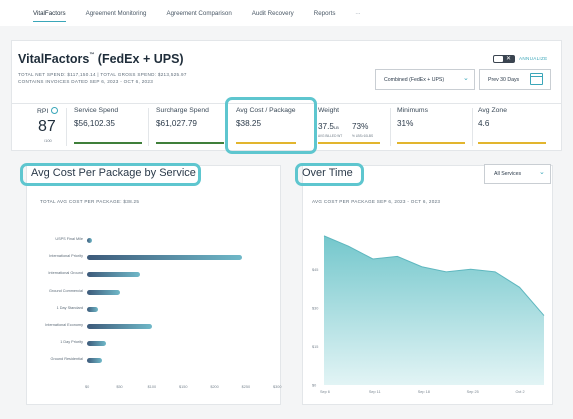 Image resolution: width=573 pixels, height=419 pixels. What do you see at coordinates (266, 117) in the screenshot?
I see `metric-avg-cost: Avg Cost / Package $38.25` at bounding box center [266, 117].